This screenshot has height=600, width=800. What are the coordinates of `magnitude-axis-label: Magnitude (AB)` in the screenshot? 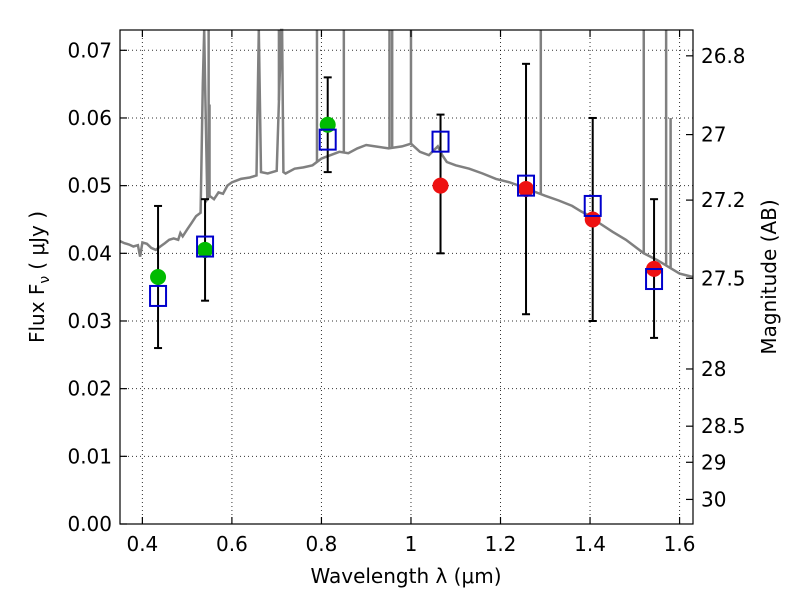 It's located at (769, 276).